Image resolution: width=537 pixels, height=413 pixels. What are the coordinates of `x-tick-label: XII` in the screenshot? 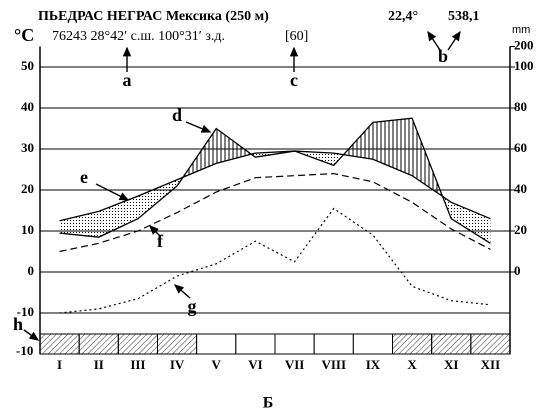 It's located at (491, 364).